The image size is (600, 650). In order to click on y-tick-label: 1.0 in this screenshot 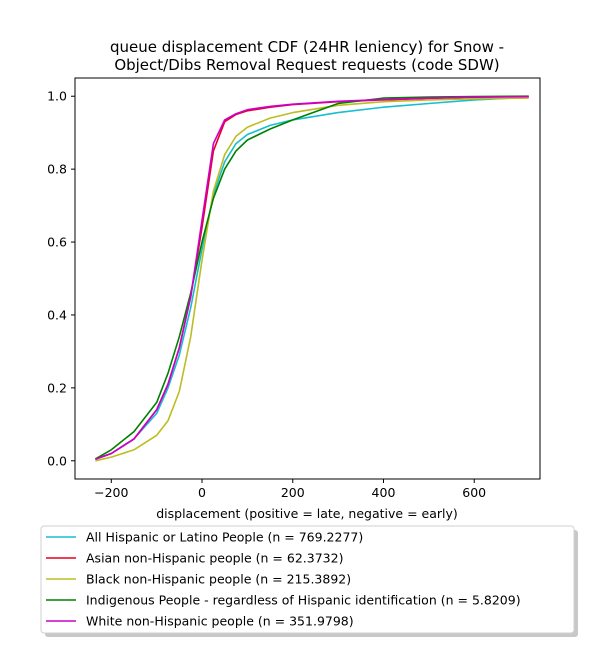, I will do `click(57, 96)`.